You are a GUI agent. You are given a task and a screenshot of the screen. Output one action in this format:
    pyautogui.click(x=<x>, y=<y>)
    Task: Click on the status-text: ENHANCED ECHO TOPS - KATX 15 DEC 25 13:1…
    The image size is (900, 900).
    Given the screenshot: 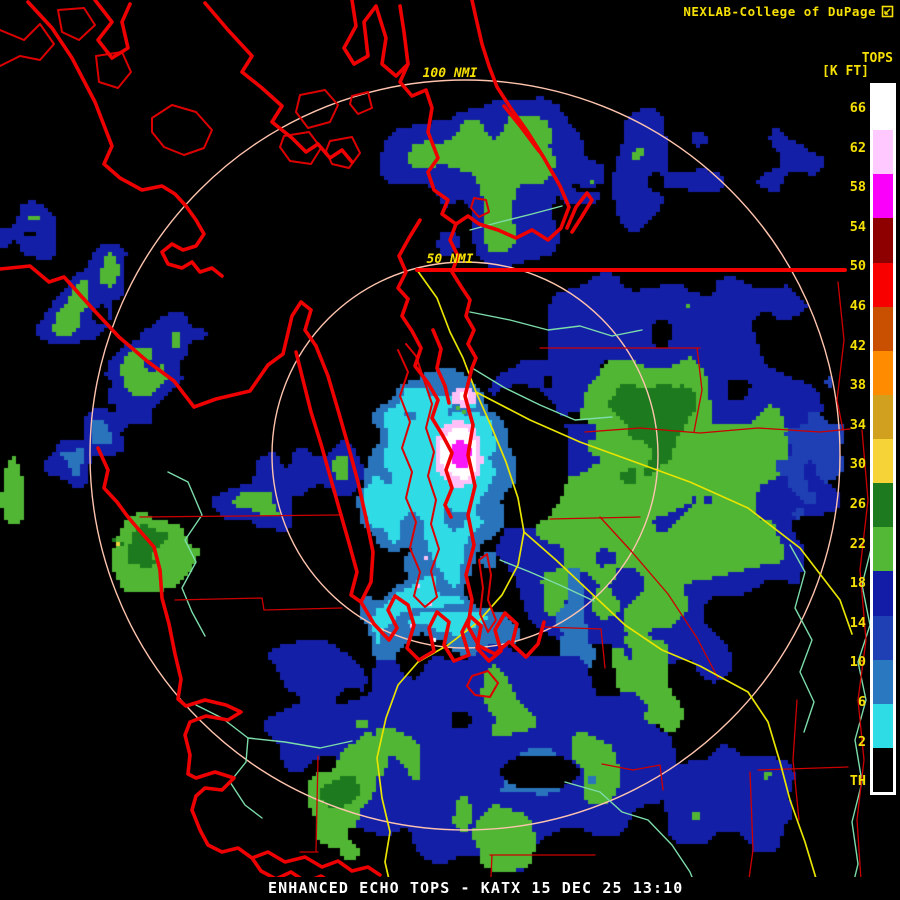 What is the action you would take?
    pyautogui.click(x=476, y=888)
    